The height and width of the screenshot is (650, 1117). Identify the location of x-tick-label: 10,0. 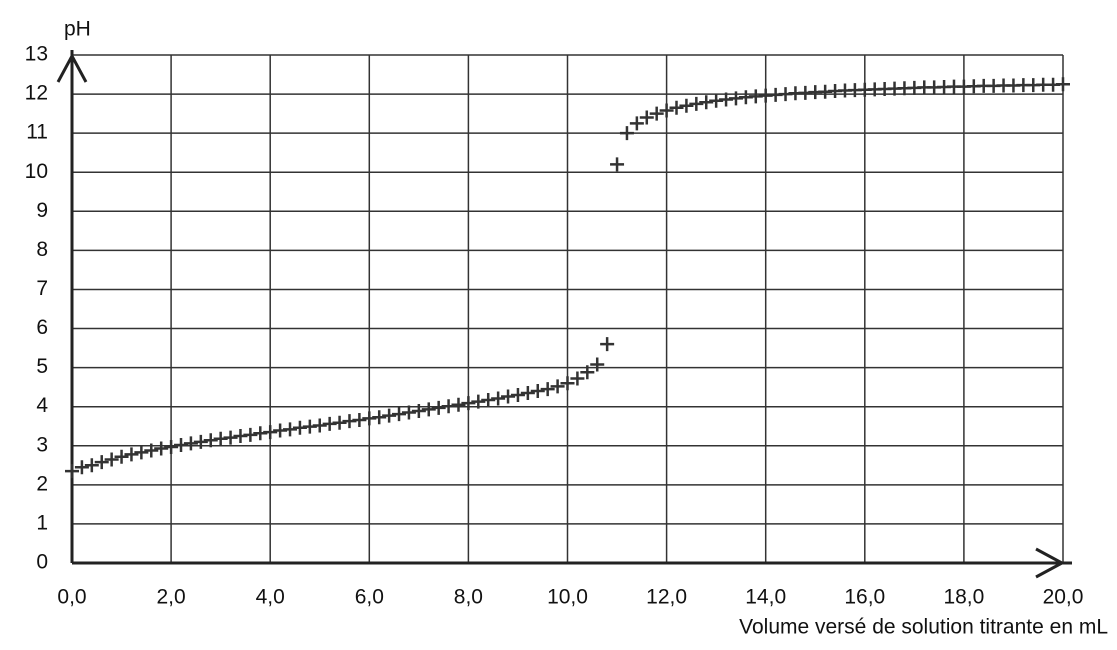
(567, 597).